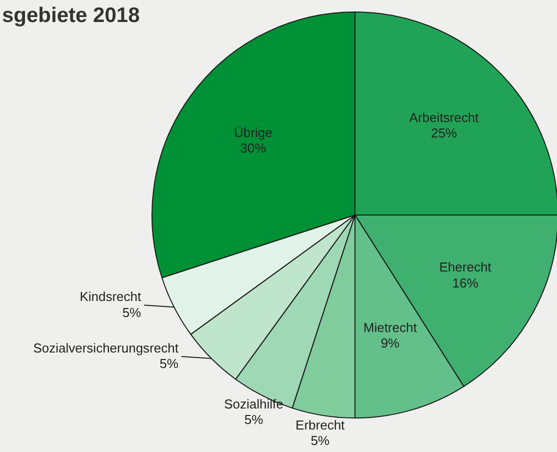  I want to click on data-label: 25%, so click(444, 133).